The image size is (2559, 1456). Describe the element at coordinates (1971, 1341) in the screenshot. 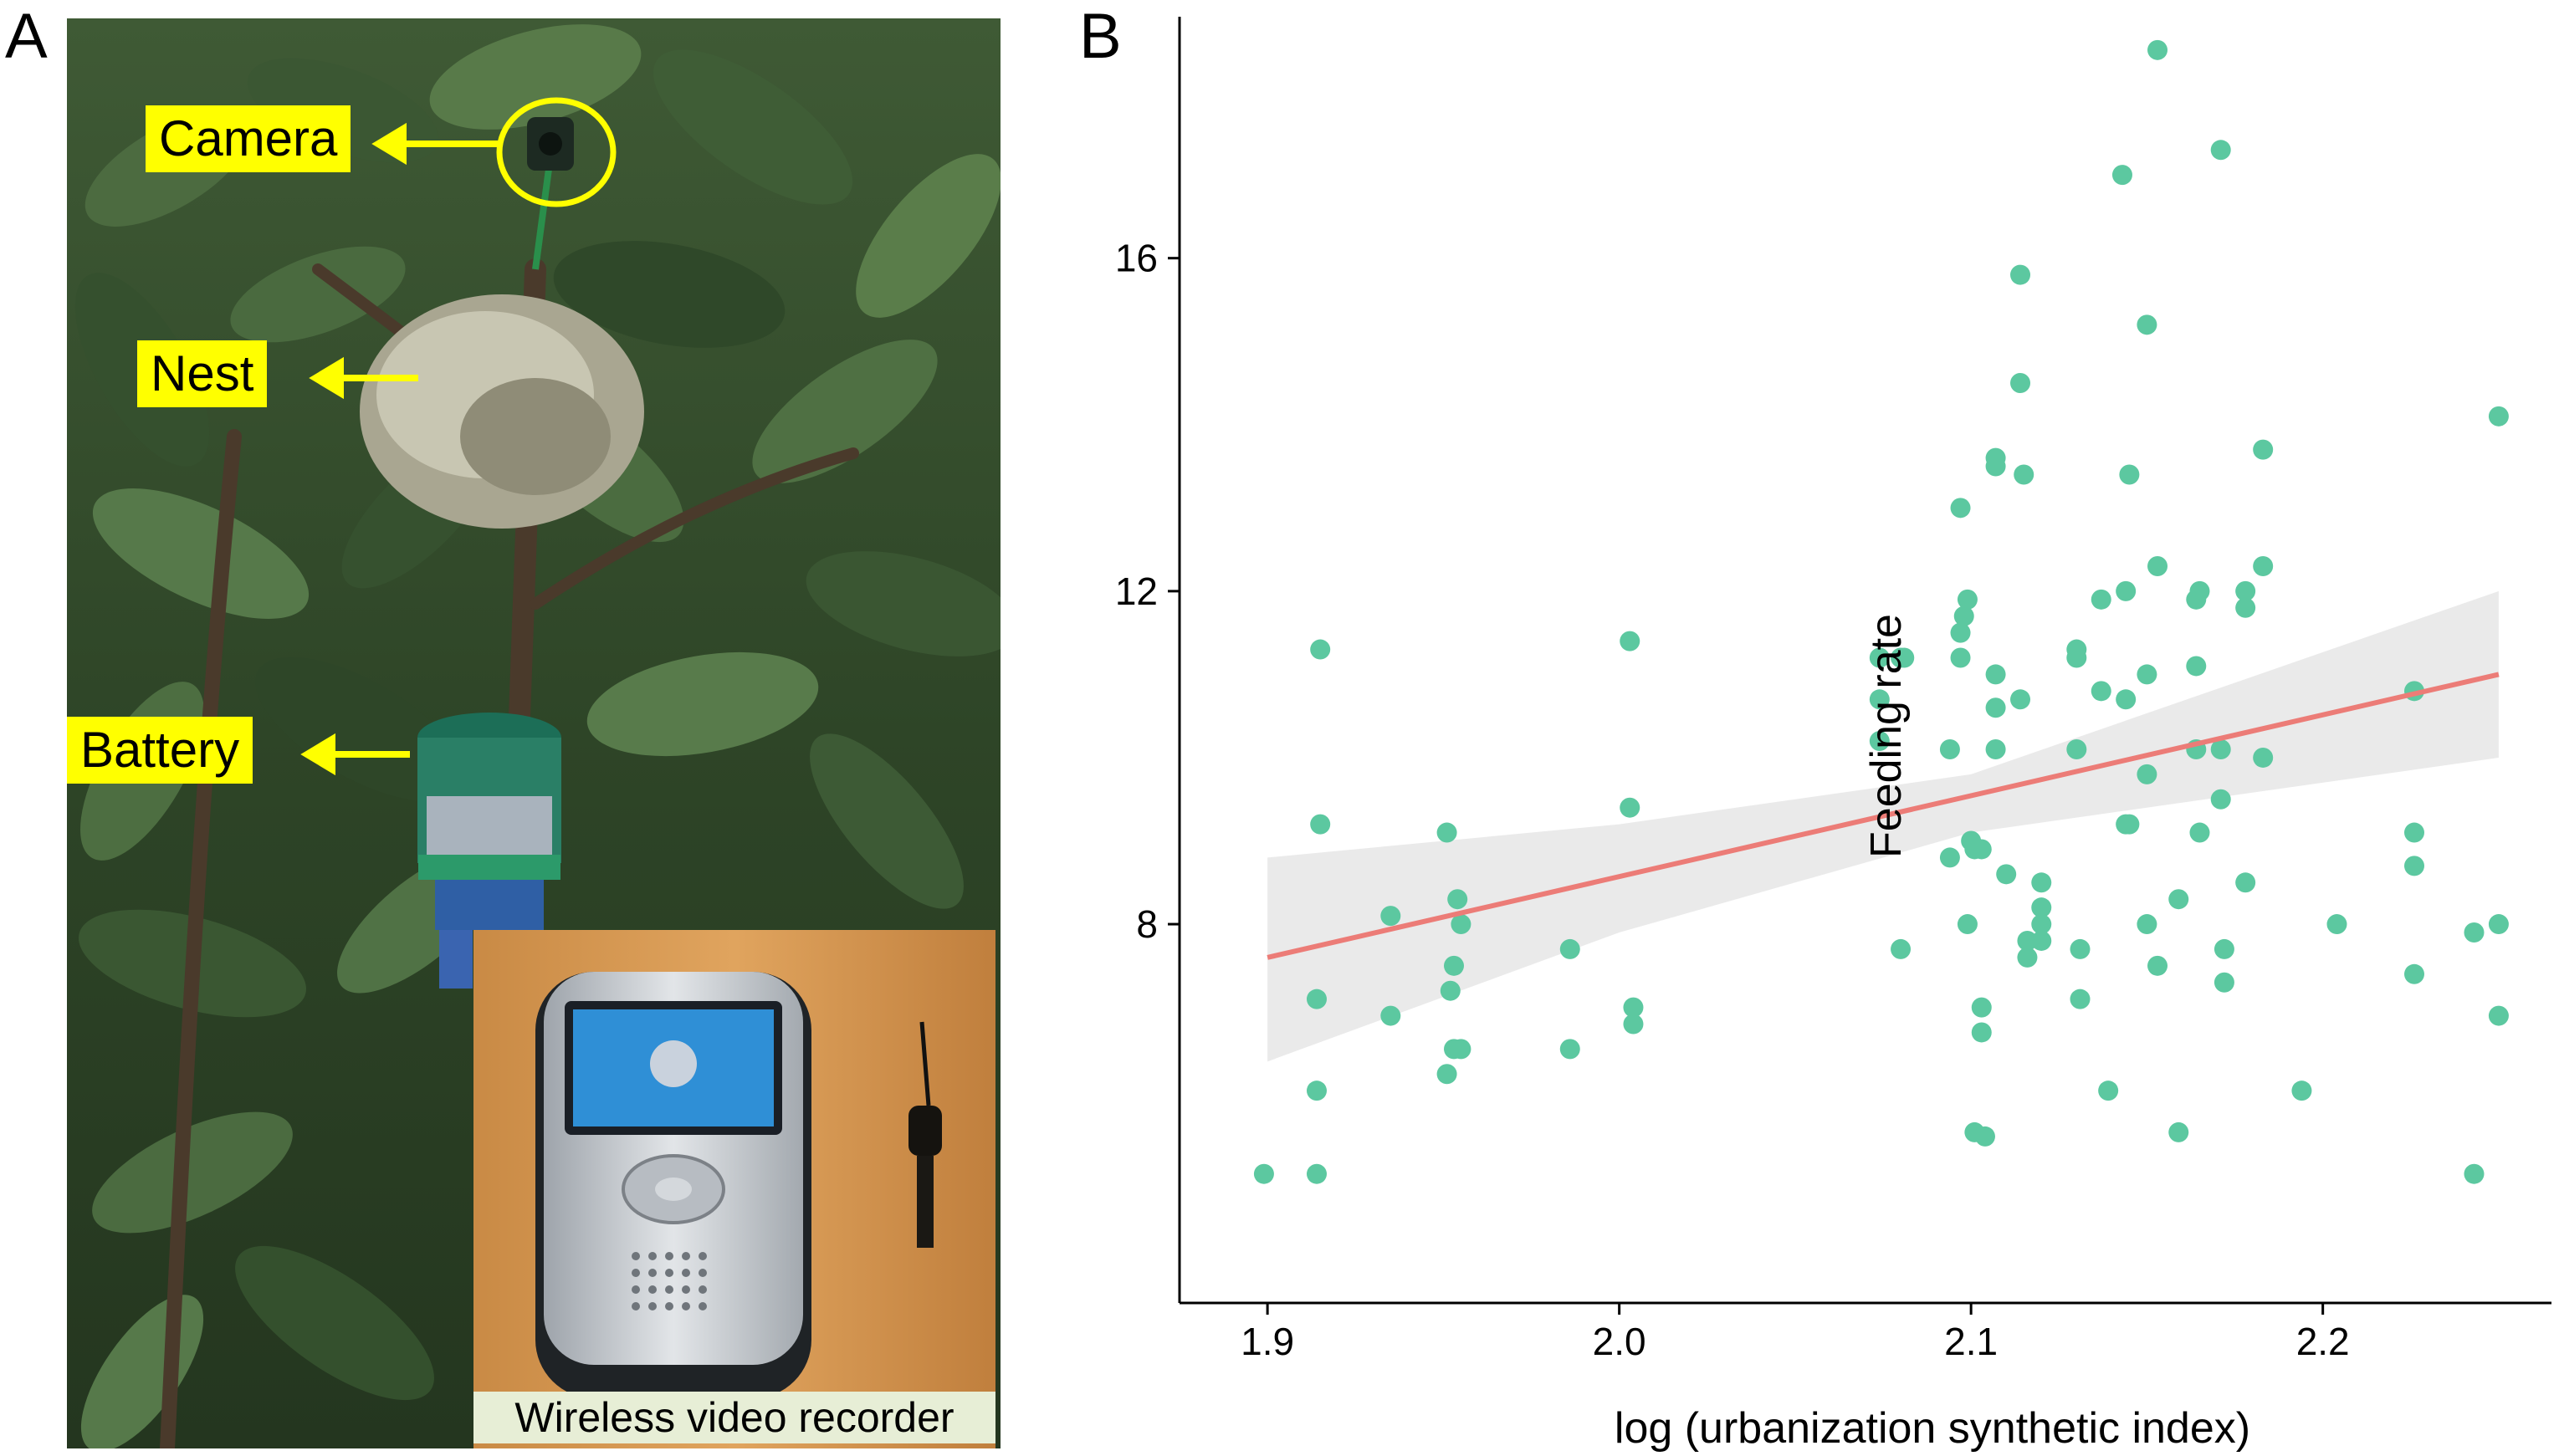

I see `x-tick-label: 2.1` at that location.